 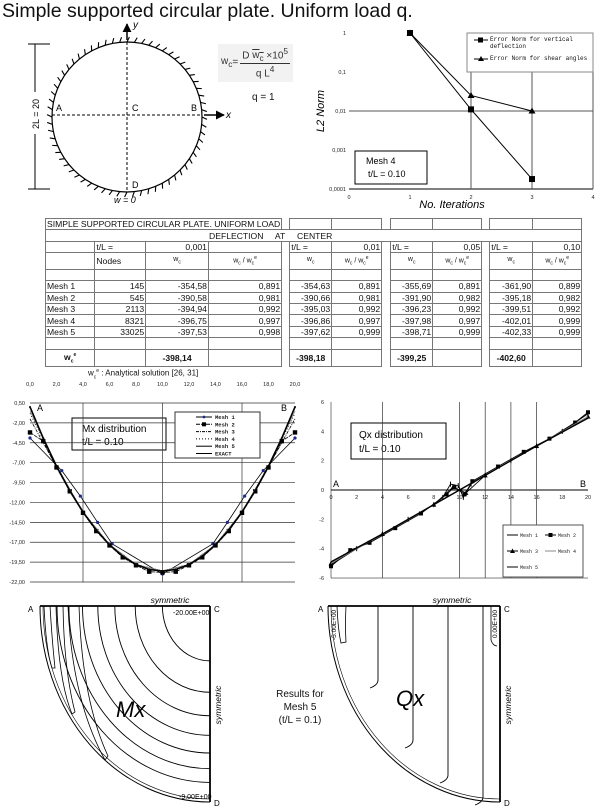 What do you see at coordinates (300, 707) in the screenshot?
I see `results-caption: Results for Mesh 5 (t/L = 0.1)` at bounding box center [300, 707].